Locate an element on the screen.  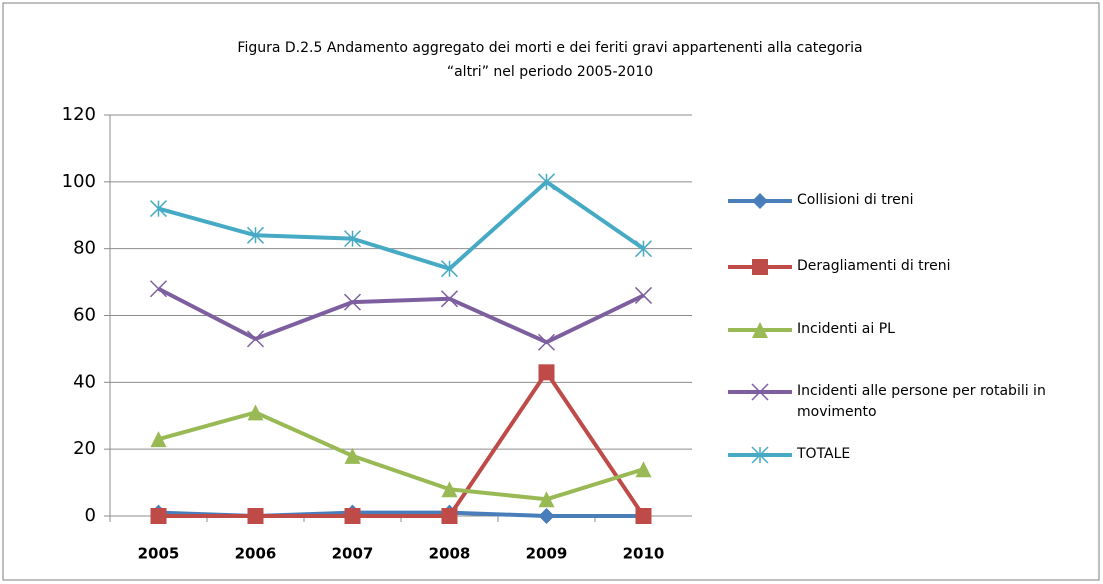
legend-label: Incidenti ai PL is located at coordinates (846, 329).